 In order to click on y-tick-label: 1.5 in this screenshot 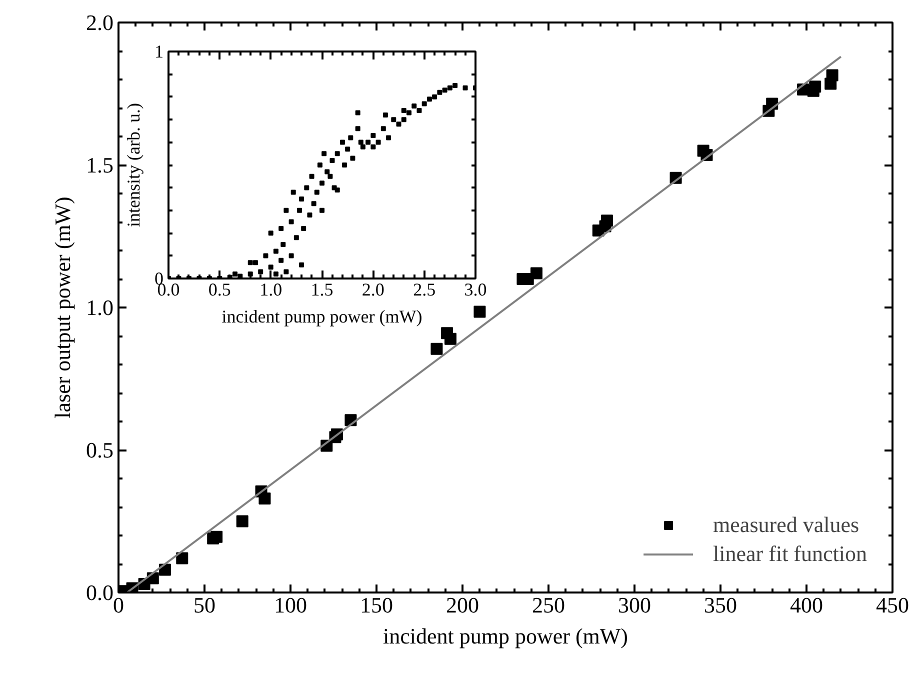, I will do `click(100, 165)`.